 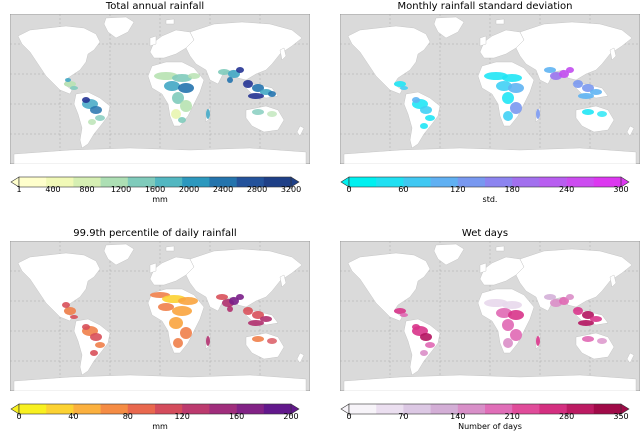 I want to click on colorbar-frame, so click(x=485, y=182).